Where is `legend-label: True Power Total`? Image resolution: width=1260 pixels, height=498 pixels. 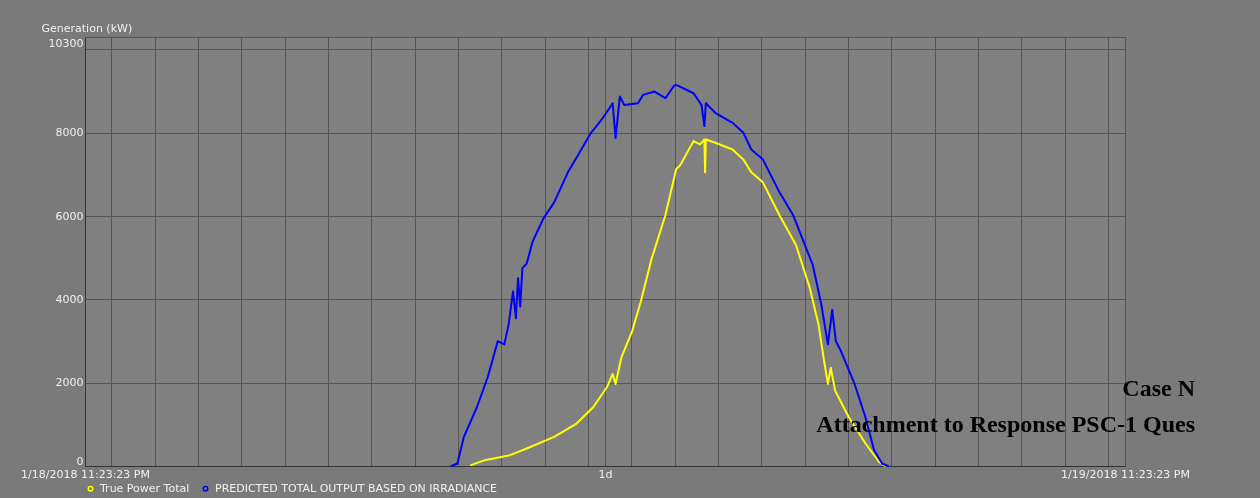
legend-label: True Power Total is located at coordinates (144, 488).